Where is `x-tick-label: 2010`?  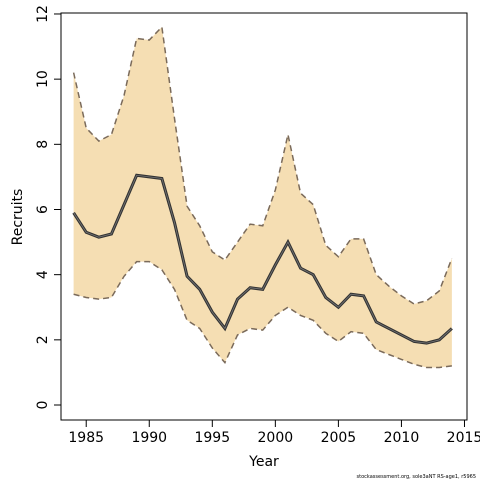
x-tick-label: 2010 is located at coordinates (402, 438).